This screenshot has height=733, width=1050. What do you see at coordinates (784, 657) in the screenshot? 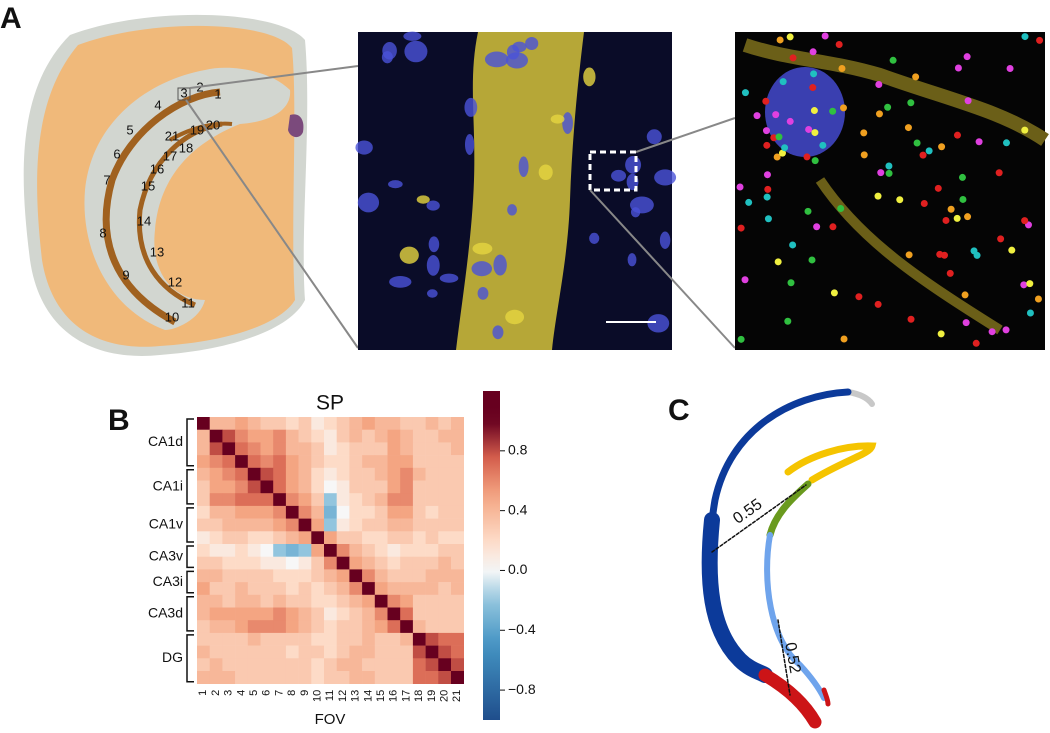
I see `distance-line` at bounding box center [784, 657].